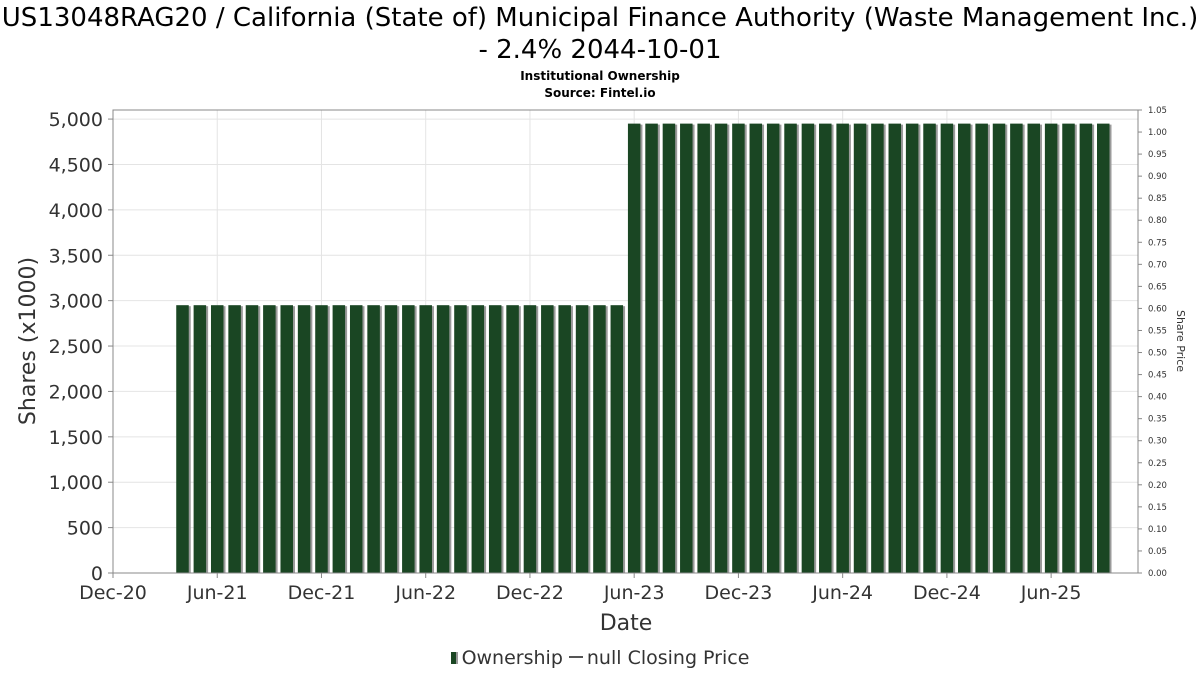 This screenshot has height=675, width=1200. Describe the element at coordinates (1157, 530) in the screenshot. I see `y2-tick-label: 0.10` at that location.